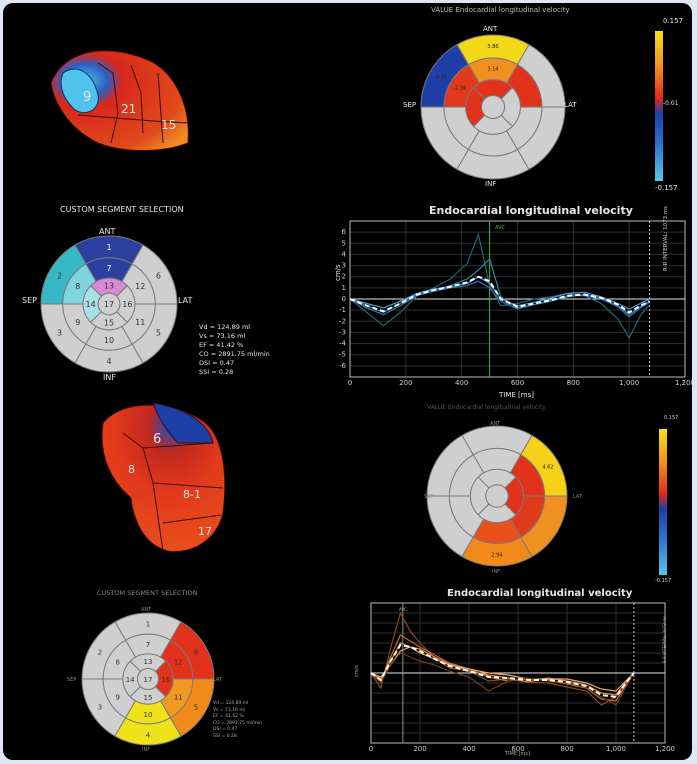 This screenshot has height=764, width=697. Describe the element at coordinates (77, 286) in the screenshot. I see `segment-label: 8` at that location.